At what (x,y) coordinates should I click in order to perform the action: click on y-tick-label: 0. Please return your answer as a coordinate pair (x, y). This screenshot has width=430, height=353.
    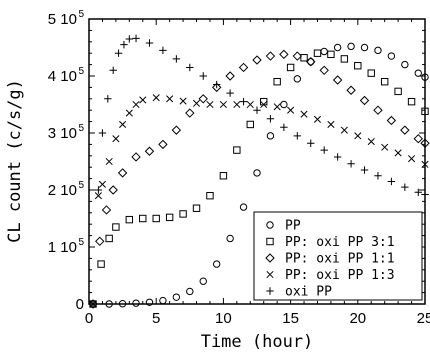
    Looking at the image, I should click on (80, 304).